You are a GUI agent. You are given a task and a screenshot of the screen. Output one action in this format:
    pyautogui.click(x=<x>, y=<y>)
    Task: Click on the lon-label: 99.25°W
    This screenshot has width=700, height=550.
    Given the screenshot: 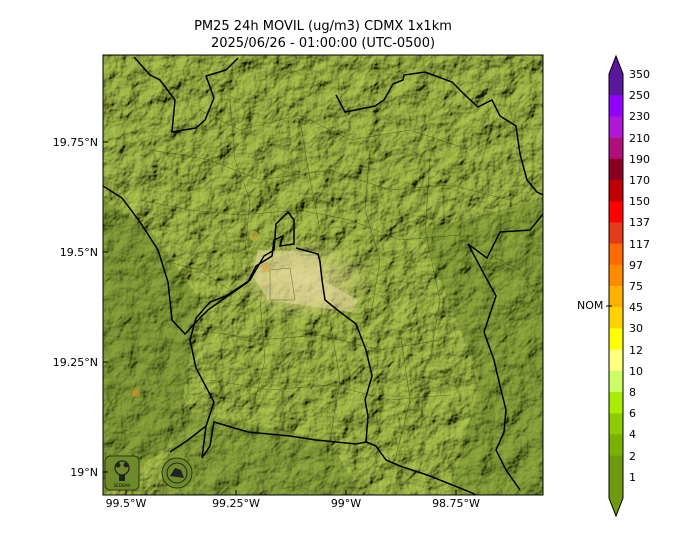 What is the action you would take?
    pyautogui.click(x=236, y=503)
    